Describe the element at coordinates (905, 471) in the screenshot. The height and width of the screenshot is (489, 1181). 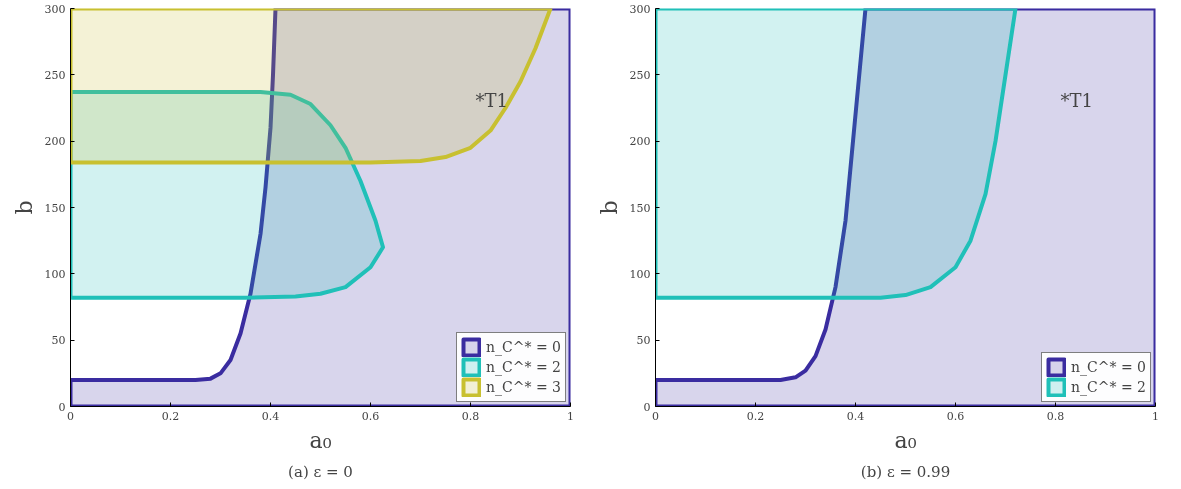
I see `text: (b) ε = 0.99` at that location.